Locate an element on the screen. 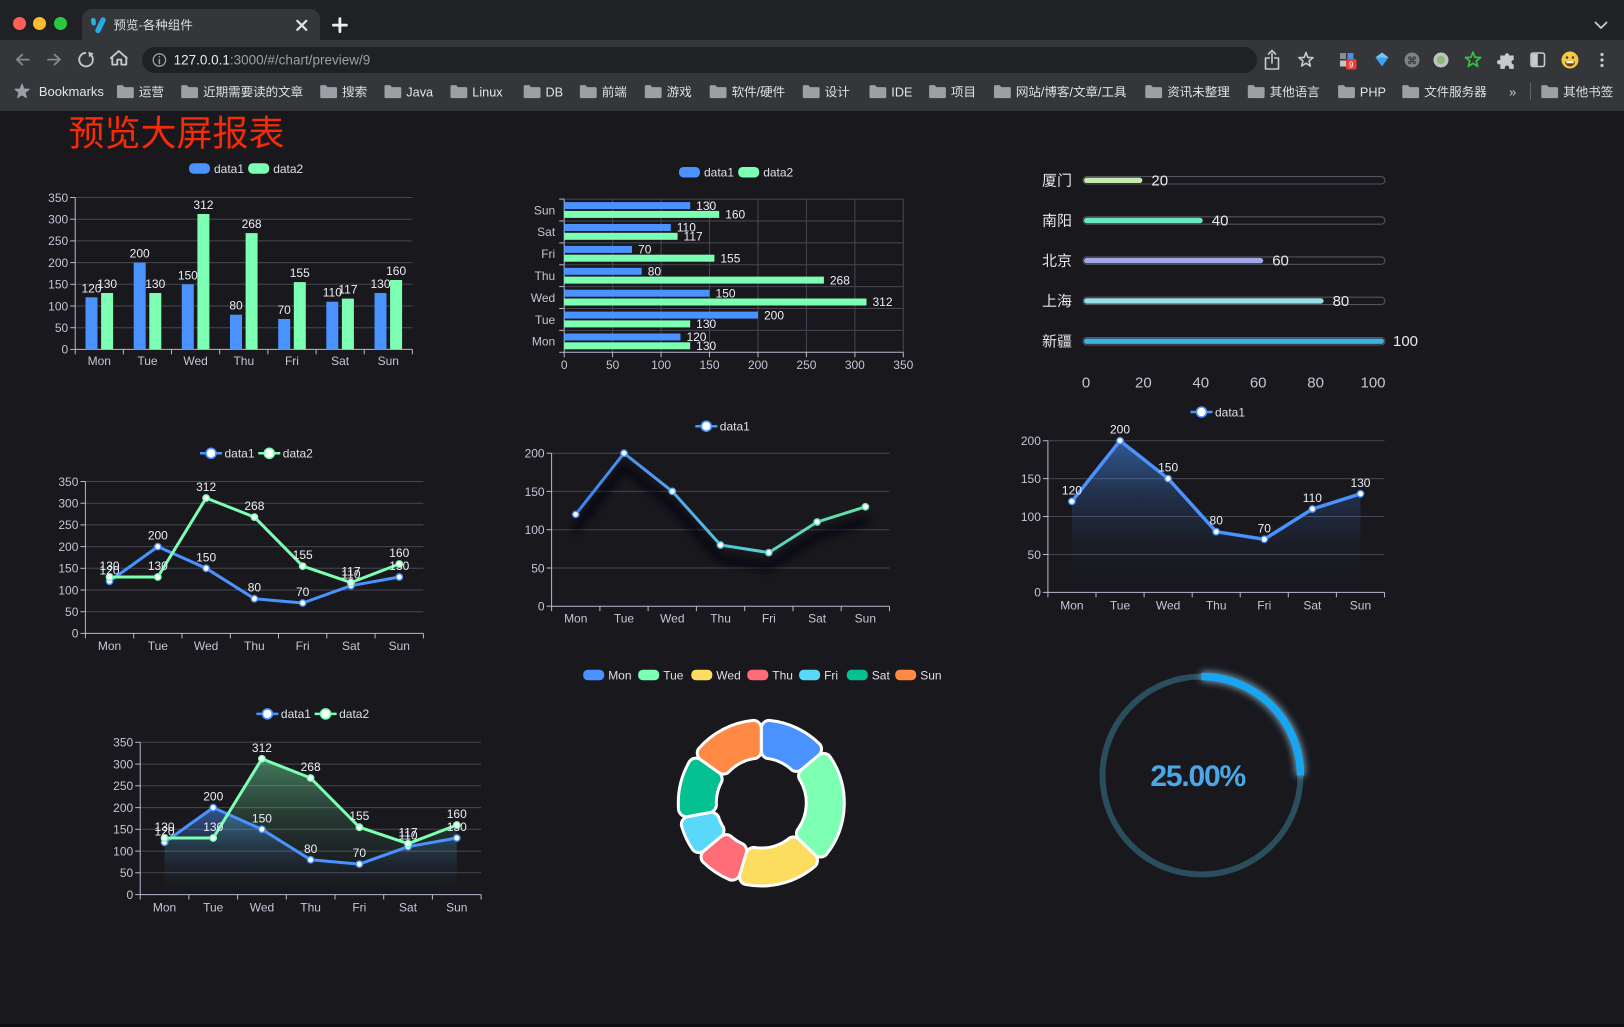 The height and width of the screenshot is (1027, 1624). svg-text: PHP is located at coordinates (1373, 92).